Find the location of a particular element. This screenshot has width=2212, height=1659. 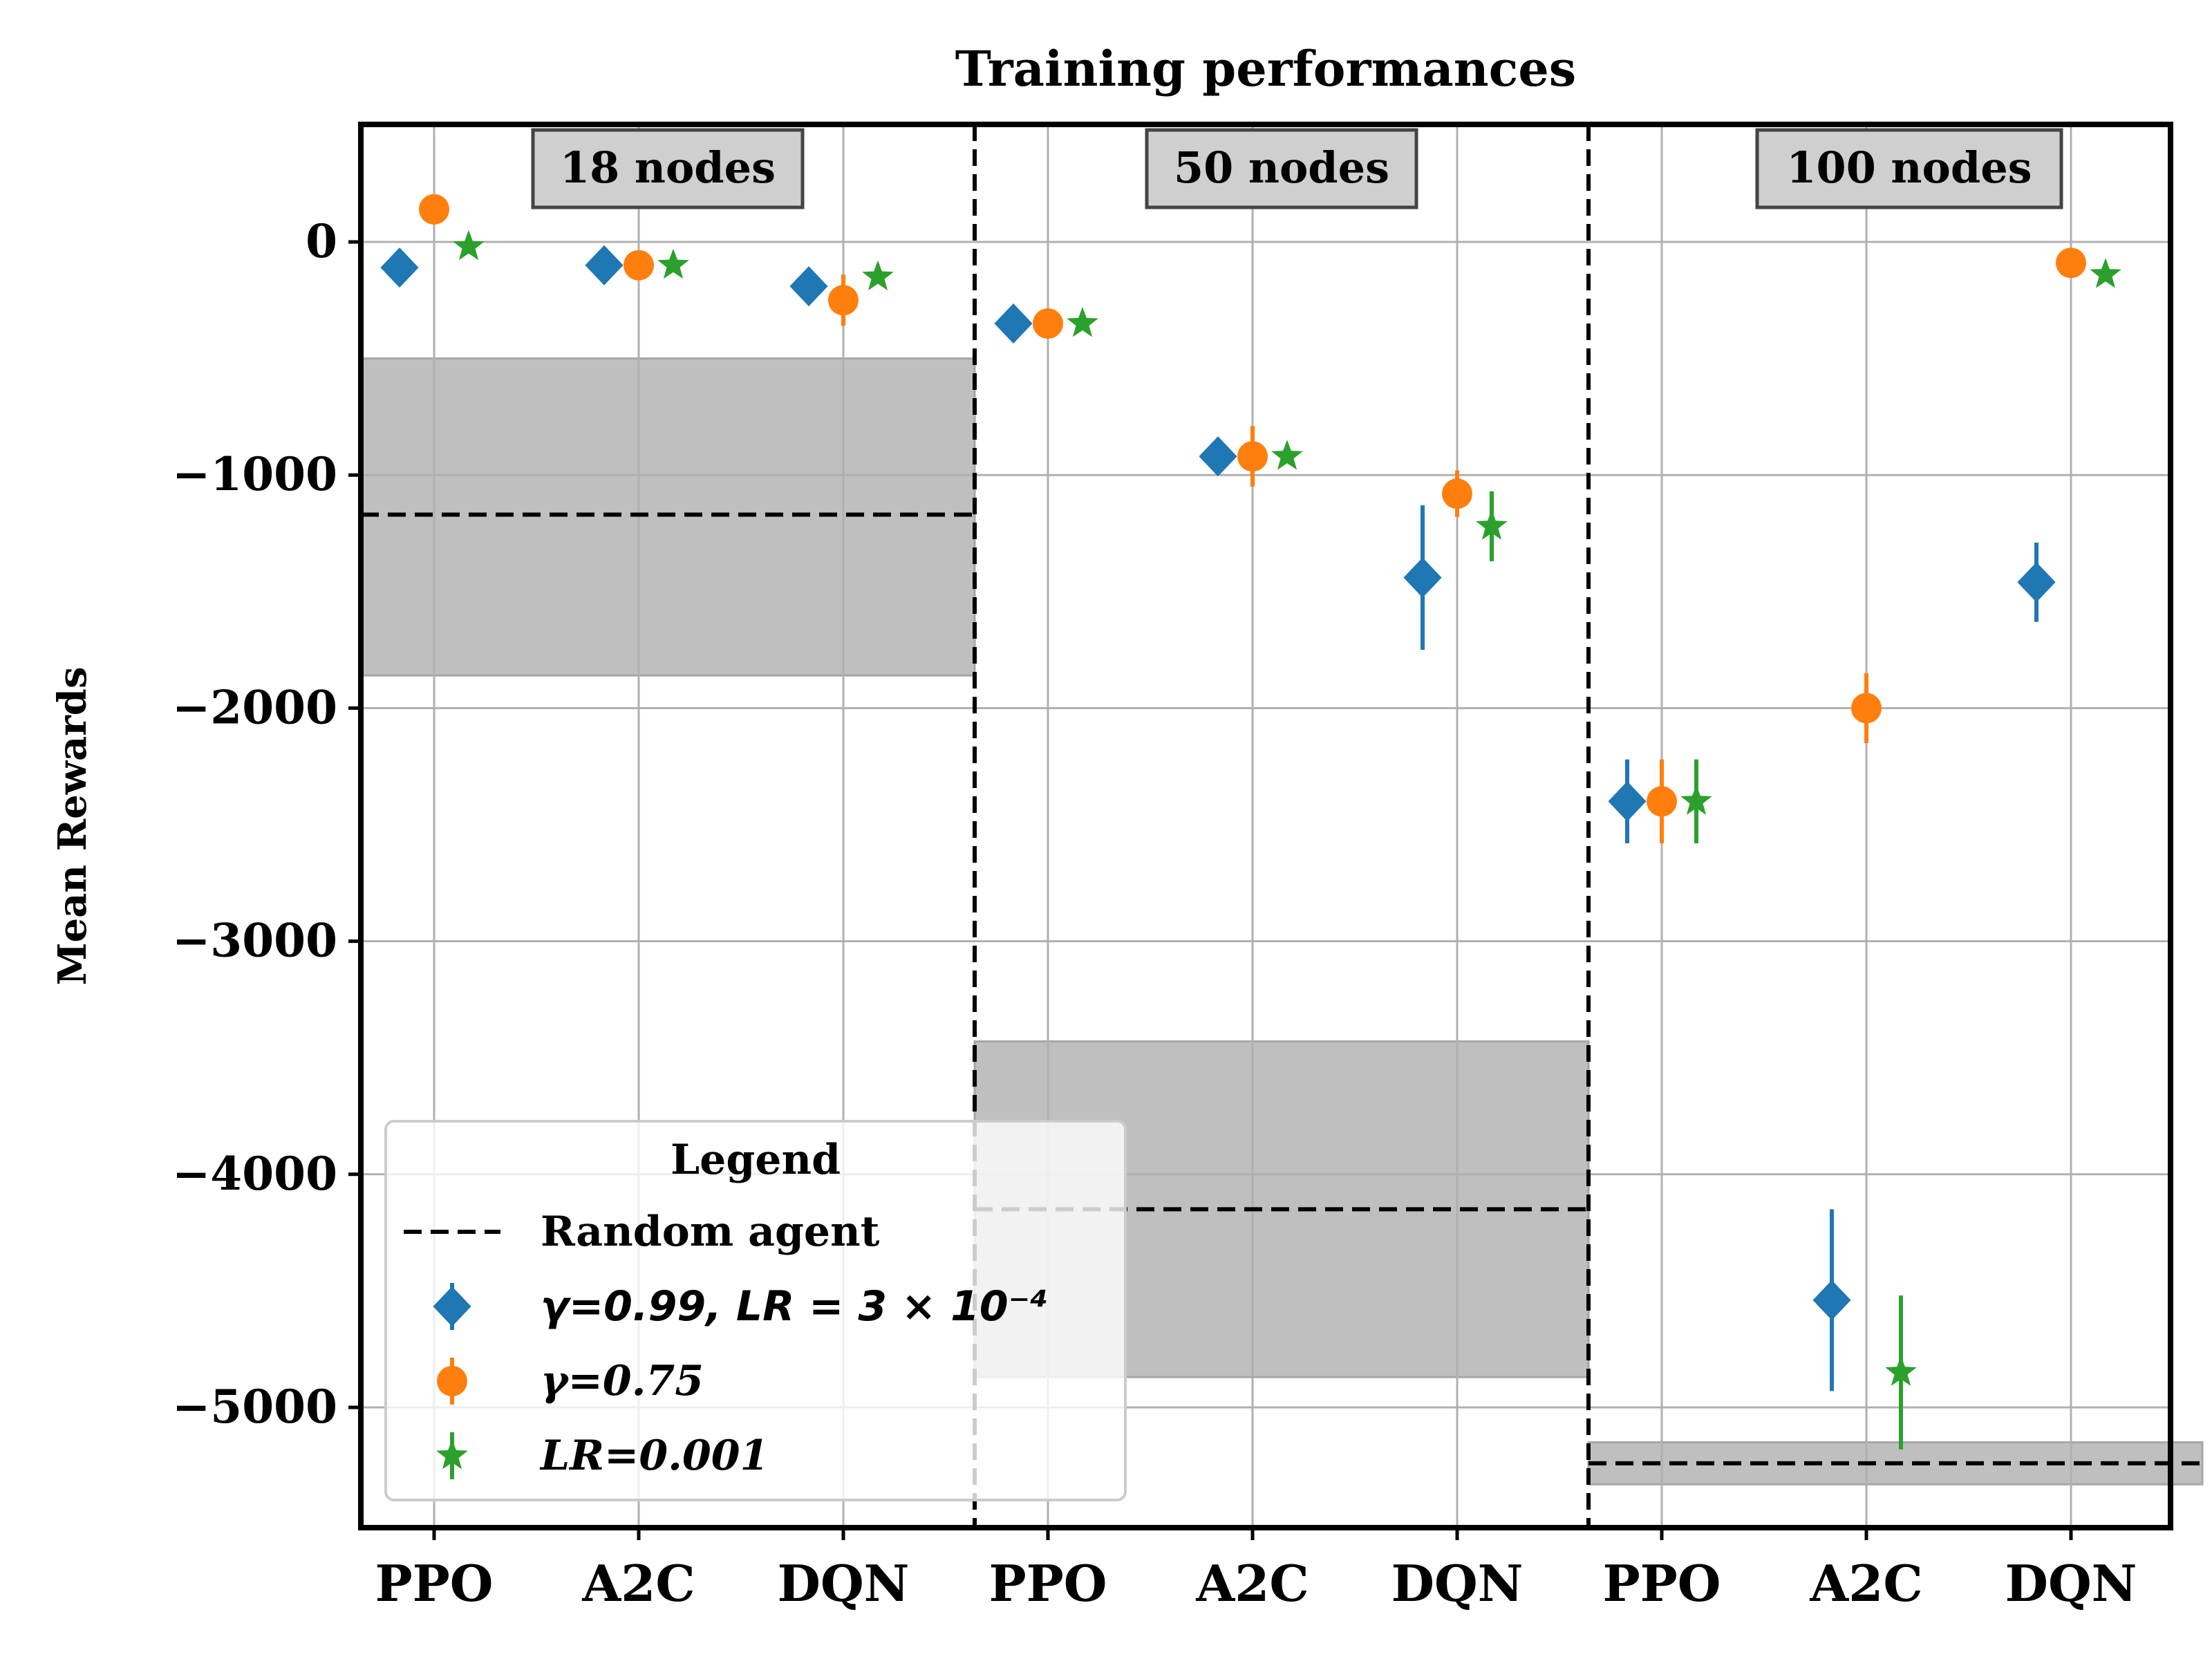

x-tick-label-0: PPO is located at coordinates (434, 1583).